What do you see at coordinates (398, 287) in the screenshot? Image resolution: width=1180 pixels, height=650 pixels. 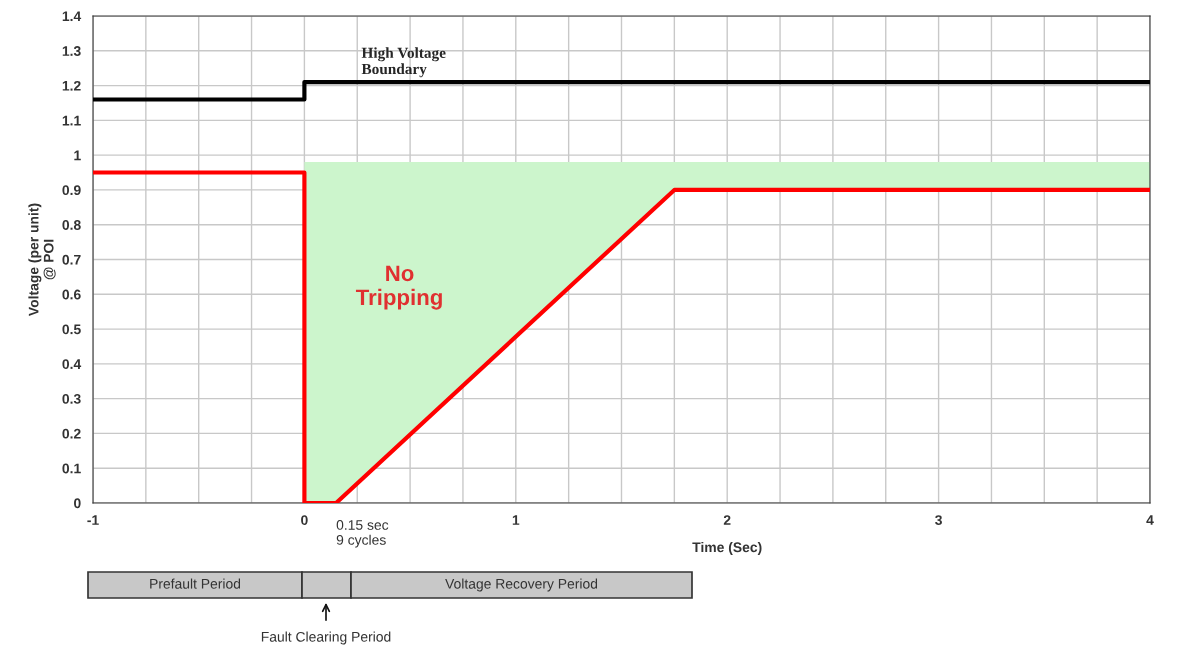 I see `annotation: No Tripping` at bounding box center [398, 287].